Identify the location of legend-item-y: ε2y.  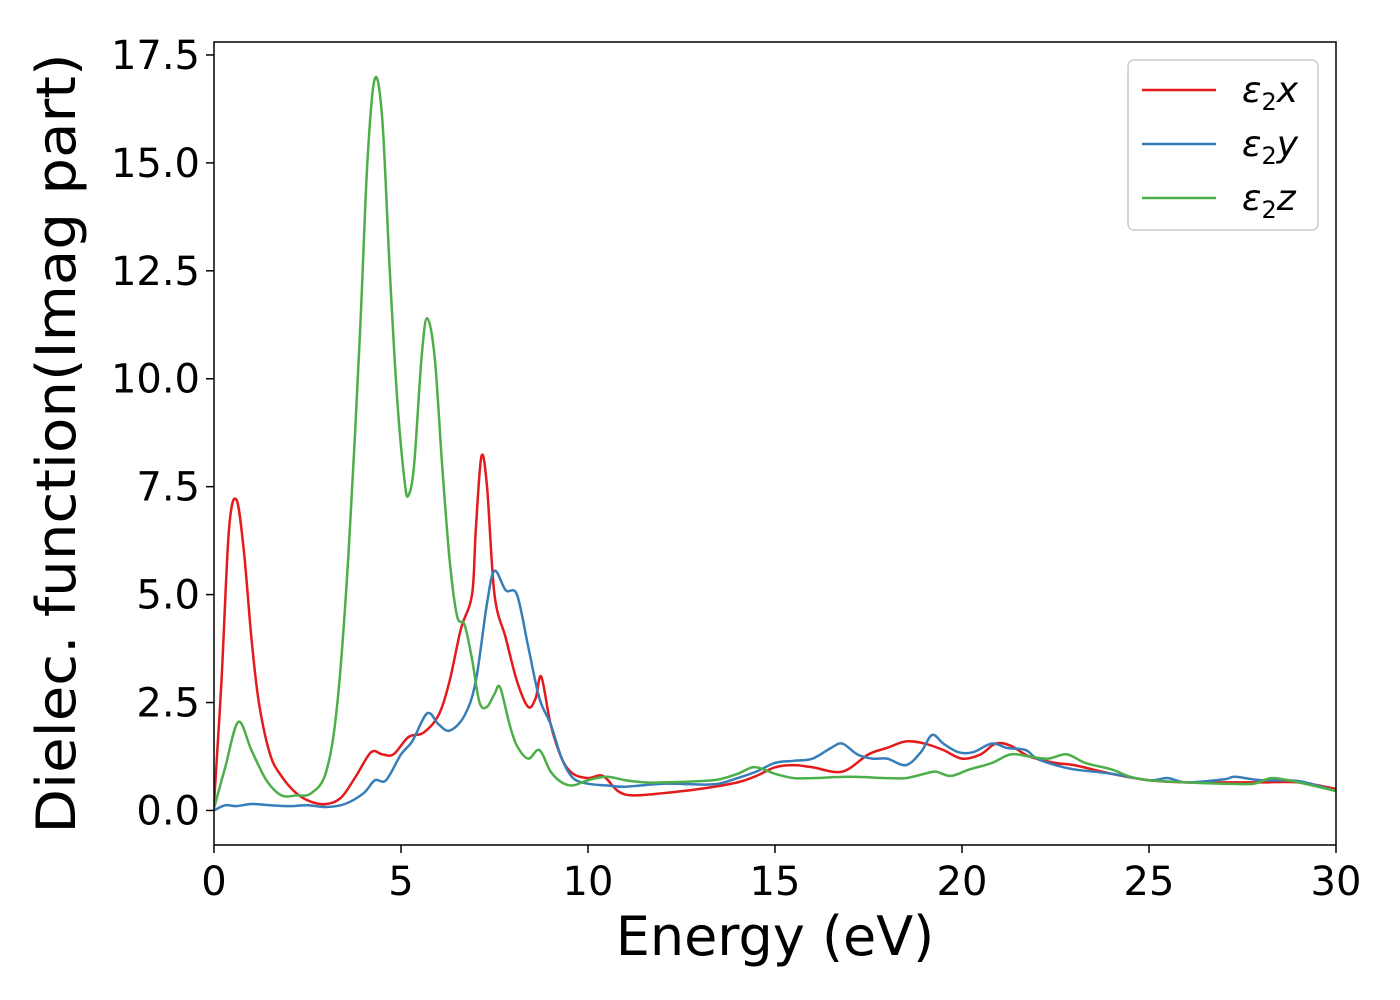
(1220, 147).